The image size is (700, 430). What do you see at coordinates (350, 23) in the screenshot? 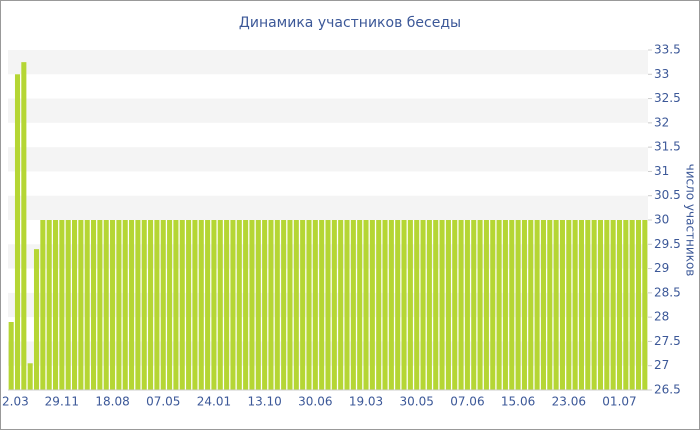
I see `chart-title: Динамика участников беседы` at bounding box center [350, 23].